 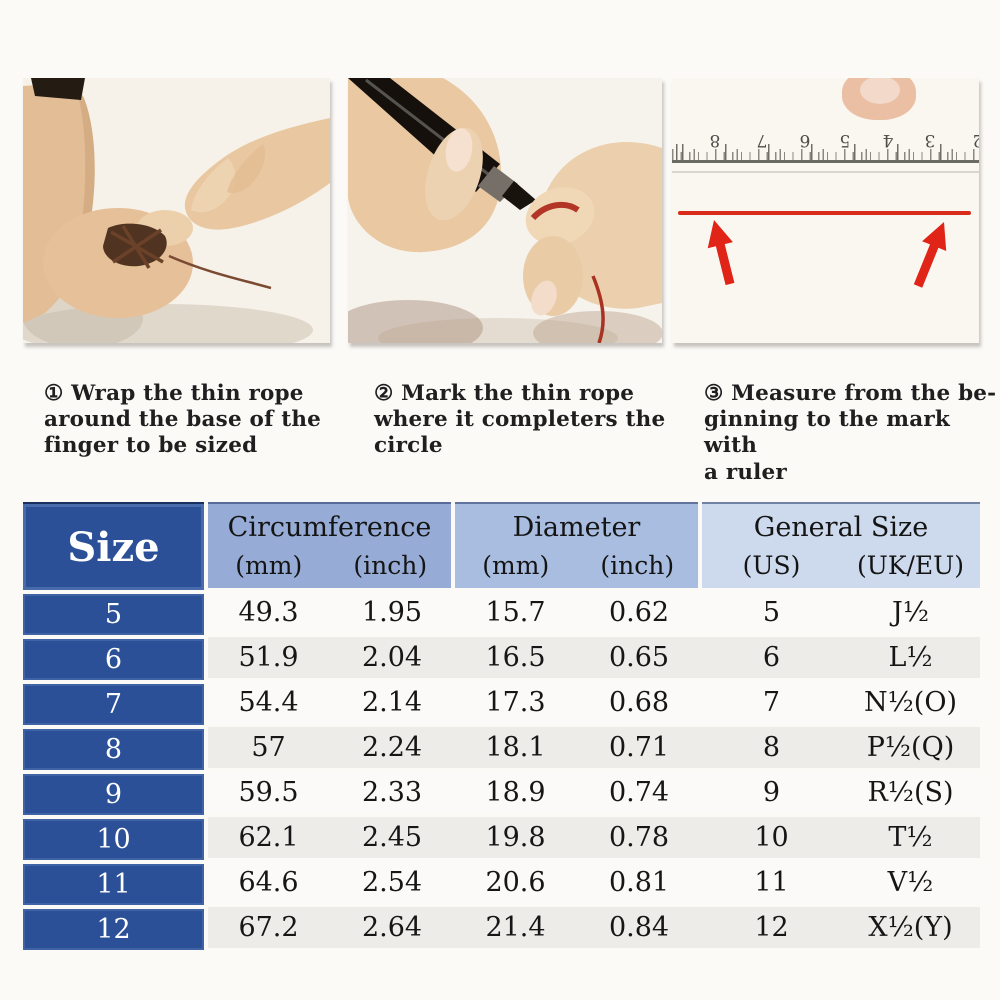 I want to click on size-cell: 10, so click(x=113, y=839).